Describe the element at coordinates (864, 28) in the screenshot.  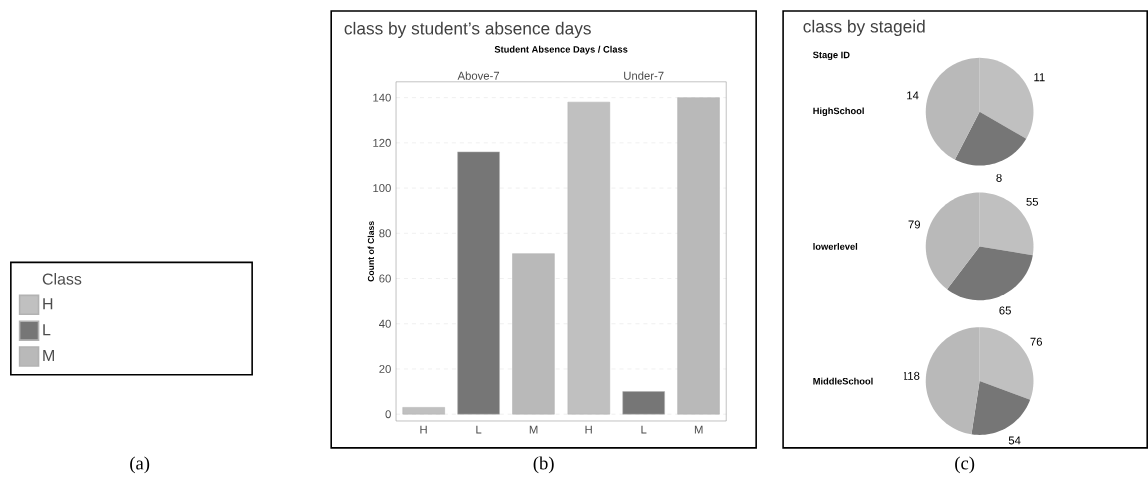
I see `text: class by stageid` at that location.